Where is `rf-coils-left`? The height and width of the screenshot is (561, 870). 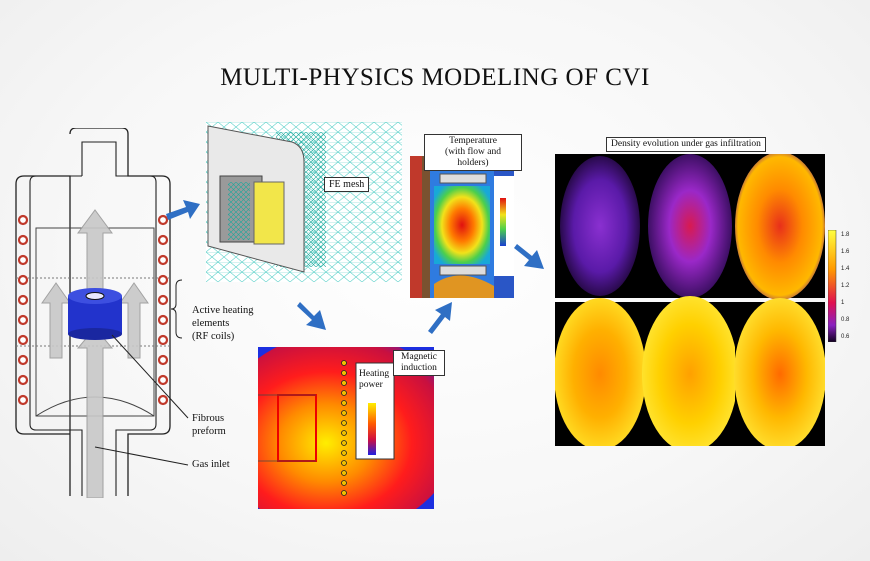
rf-coils-left is located at coordinates (23, 310).